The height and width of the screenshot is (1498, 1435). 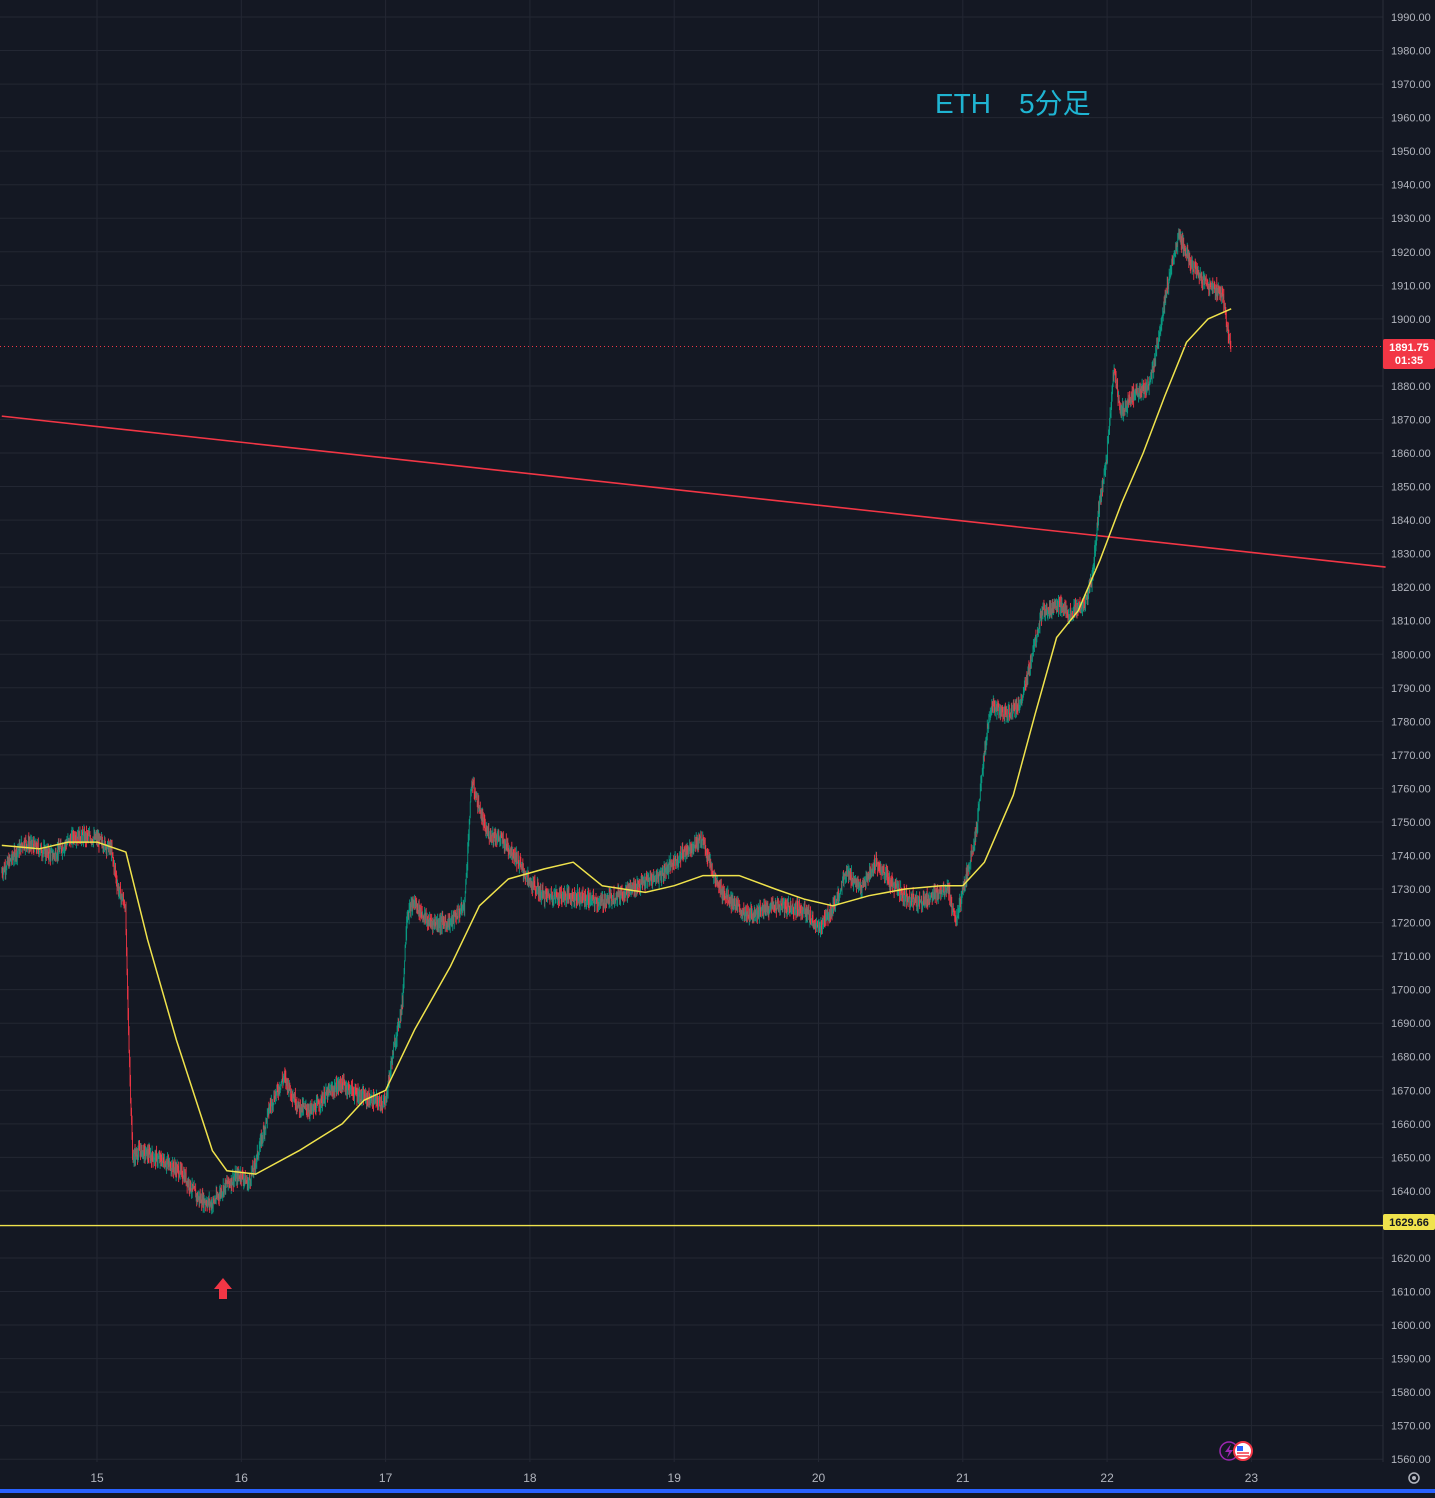 I want to click on y-tick-label: 1750.00, so click(x=1411, y=823).